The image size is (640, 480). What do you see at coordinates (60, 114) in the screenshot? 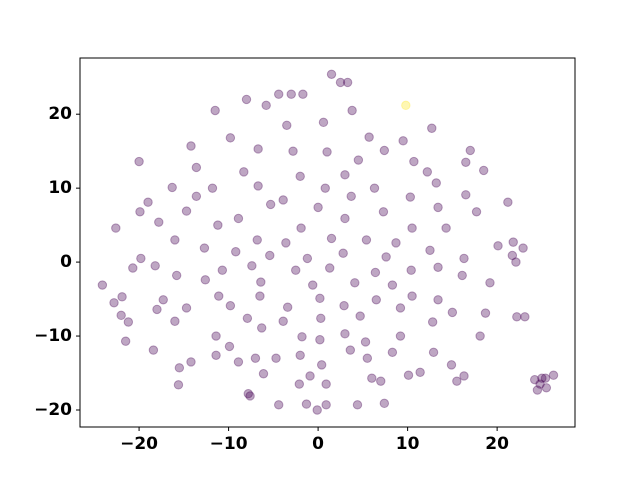
I see `y-tick-label: 20` at bounding box center [60, 114].